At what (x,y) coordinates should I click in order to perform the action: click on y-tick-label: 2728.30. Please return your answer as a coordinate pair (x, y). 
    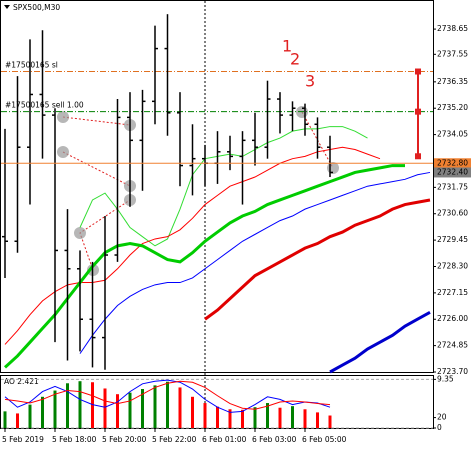
    Looking at the image, I should click on (452, 265).